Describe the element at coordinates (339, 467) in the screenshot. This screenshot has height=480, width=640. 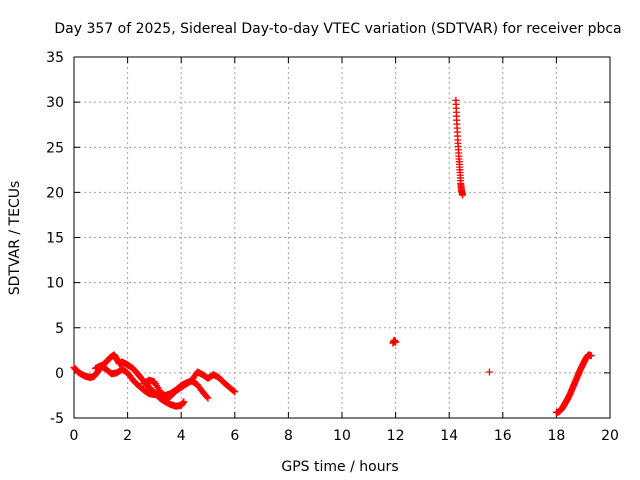
I see `x-axis-label: GPS time / hours` at that location.